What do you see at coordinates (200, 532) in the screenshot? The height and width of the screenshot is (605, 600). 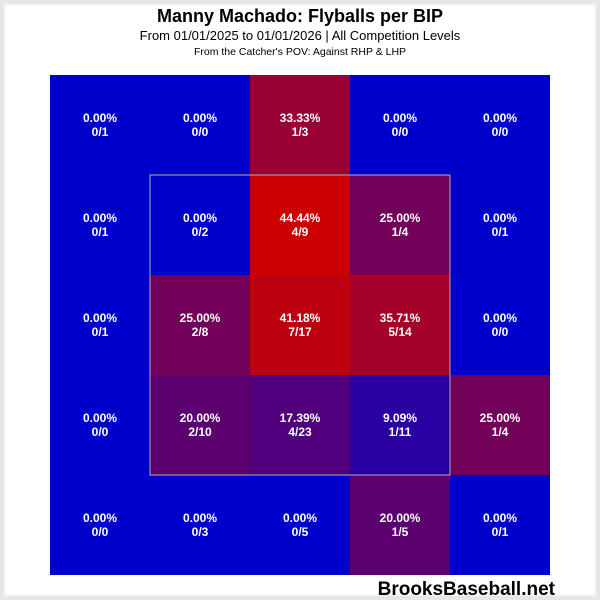 I see `cell-count-label: 0/3` at bounding box center [200, 532].